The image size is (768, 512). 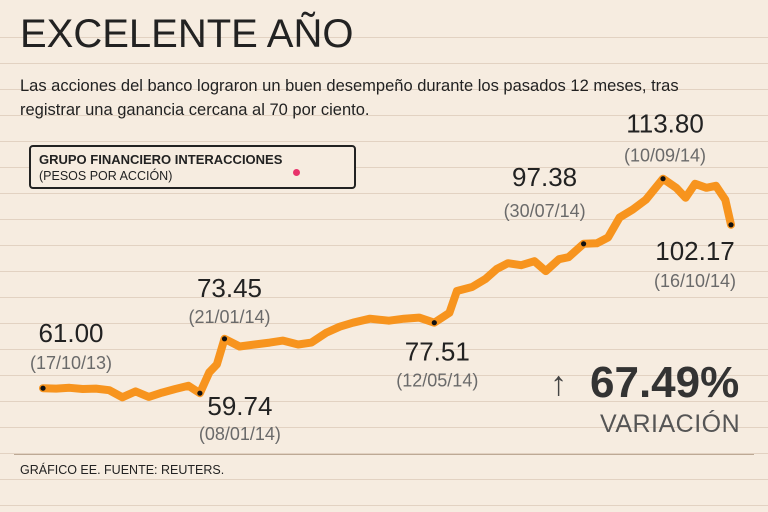 What do you see at coordinates (695, 251) in the screenshot?
I see `data-value-label: 102.17` at bounding box center [695, 251].